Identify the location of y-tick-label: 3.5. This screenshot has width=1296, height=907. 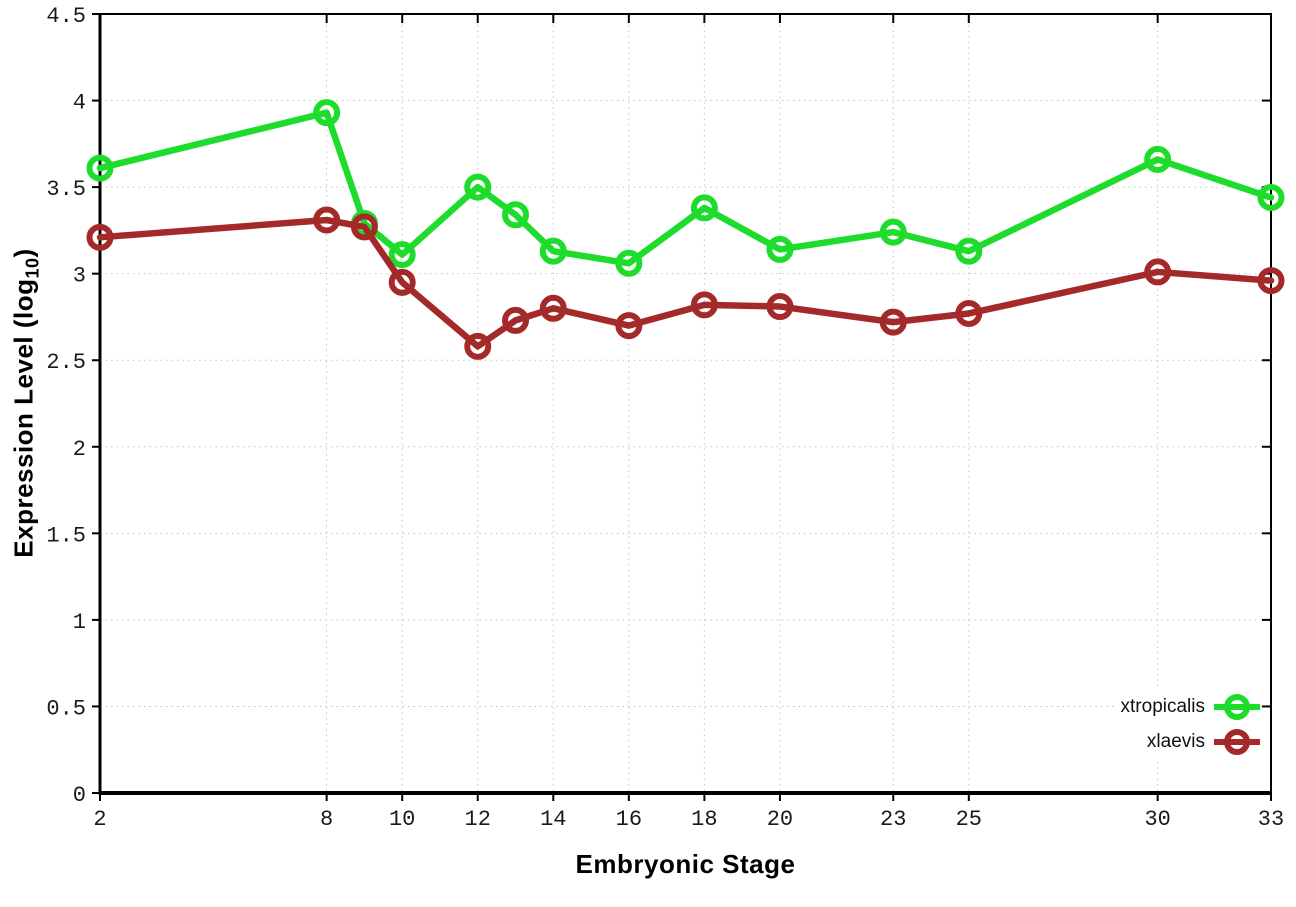
(66, 189).